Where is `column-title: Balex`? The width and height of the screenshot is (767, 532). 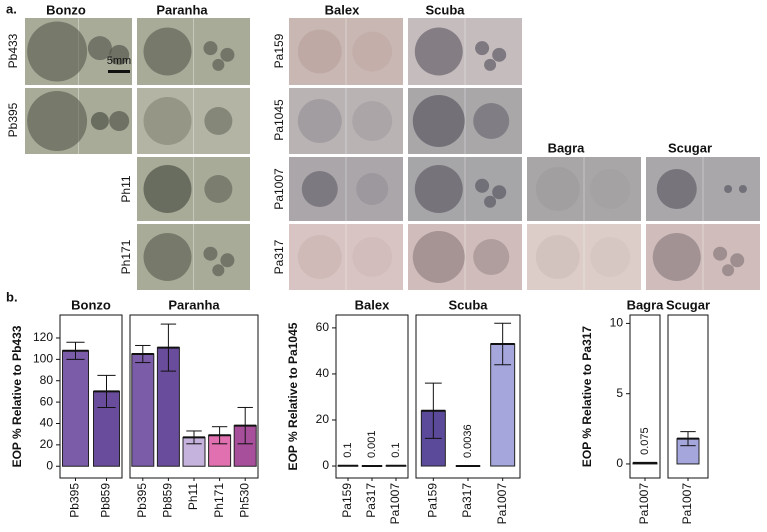 column-title: Balex is located at coordinates (342, 9).